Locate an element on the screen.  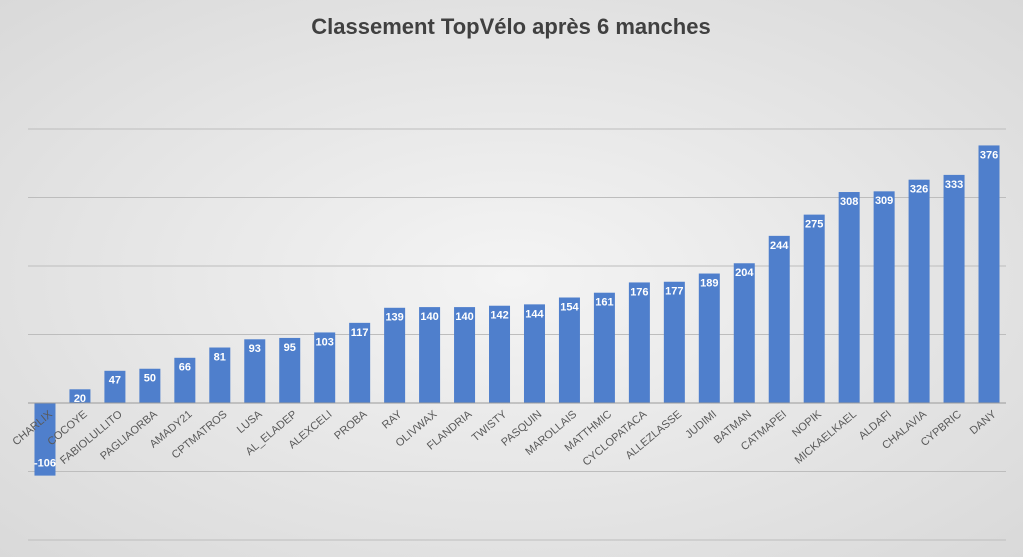
data-label: 47 is located at coordinates (115, 381).